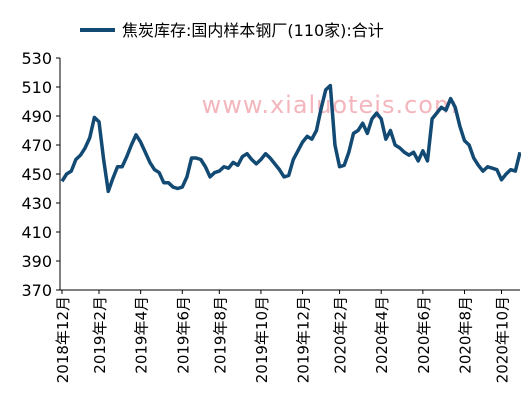 The image size is (521, 415). I want to click on y-tick-label: 390, so click(36, 261).